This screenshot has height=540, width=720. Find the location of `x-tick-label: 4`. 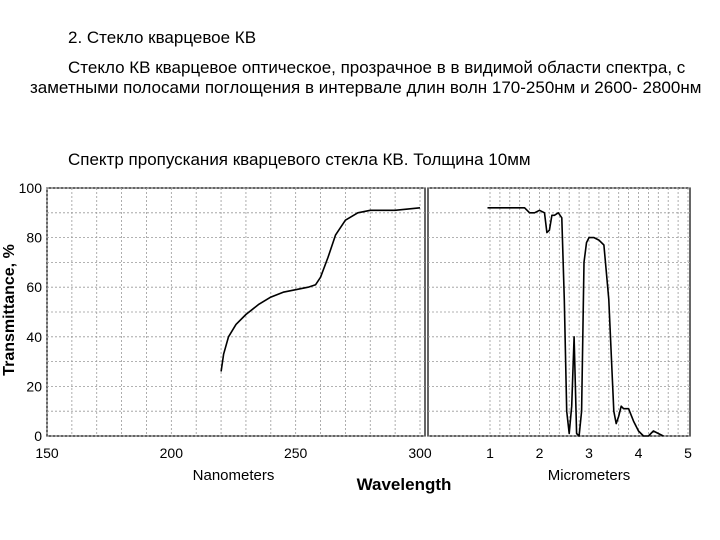

x-tick-label: 4 is located at coordinates (639, 453).